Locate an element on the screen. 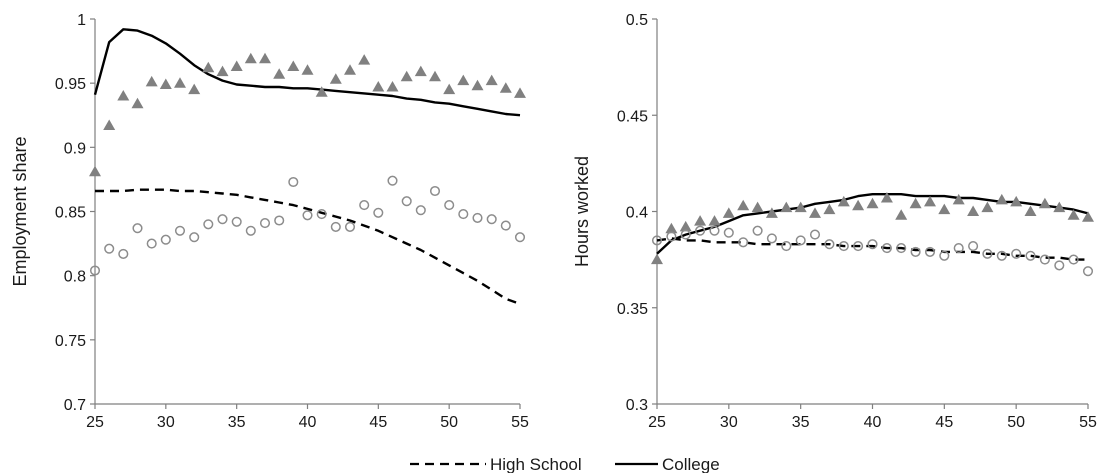 The height and width of the screenshot is (473, 1102). high-school-line is located at coordinates (308, 247).